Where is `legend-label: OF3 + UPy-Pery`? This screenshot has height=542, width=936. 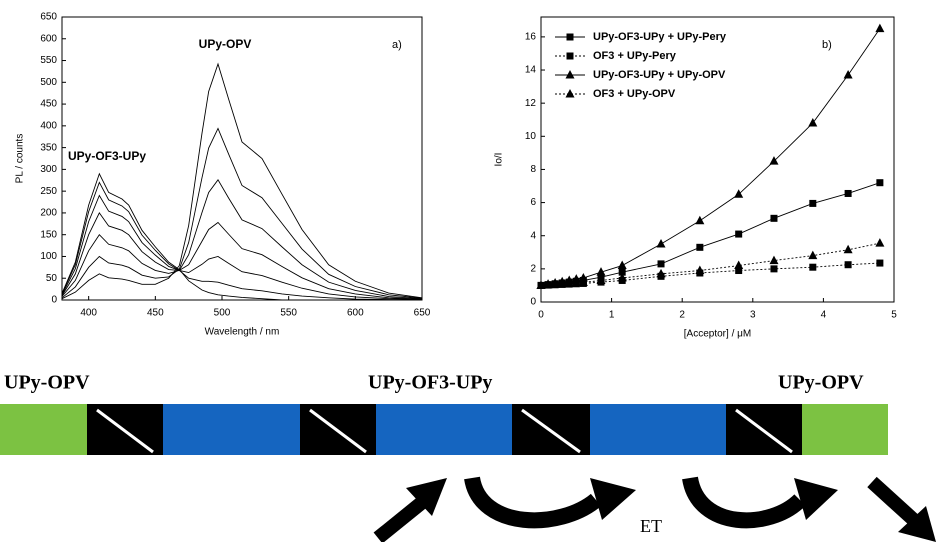
legend-label: OF3 + UPy-Pery is located at coordinates (635, 56).